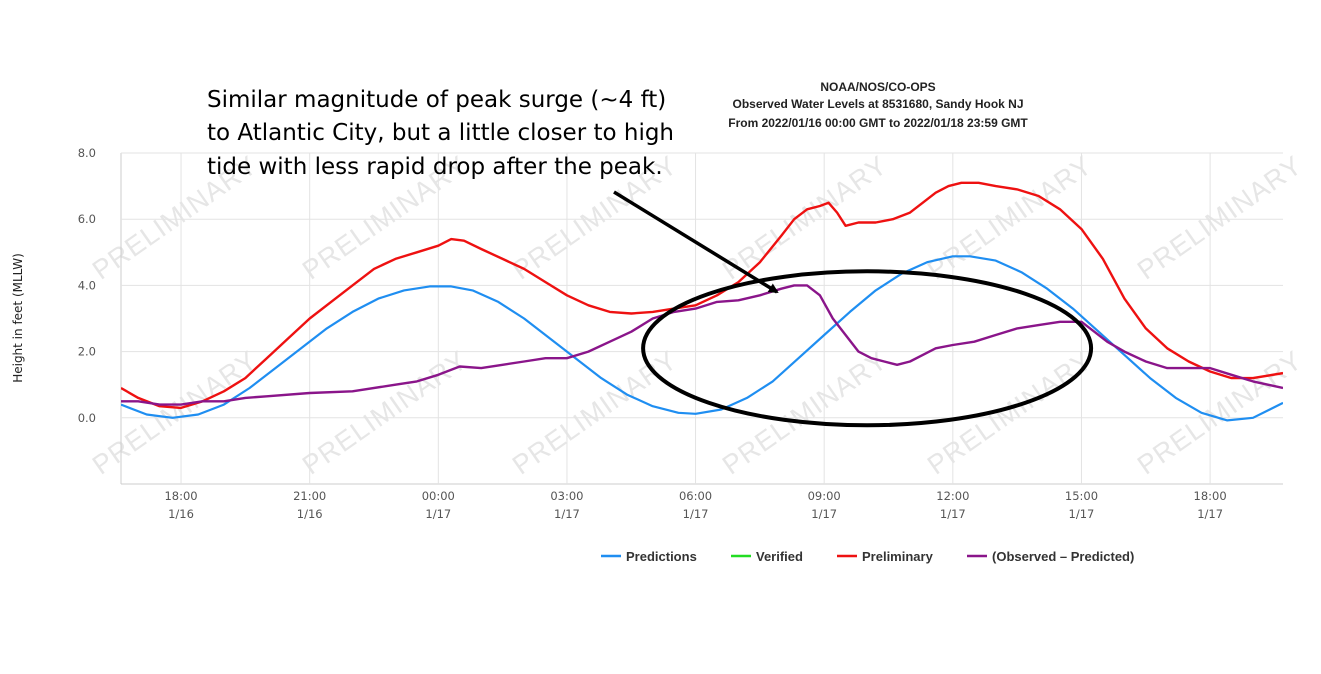 Image resolution: width=1321 pixels, height=674 pixels. I want to click on annotation-arrow, so click(696, 242).